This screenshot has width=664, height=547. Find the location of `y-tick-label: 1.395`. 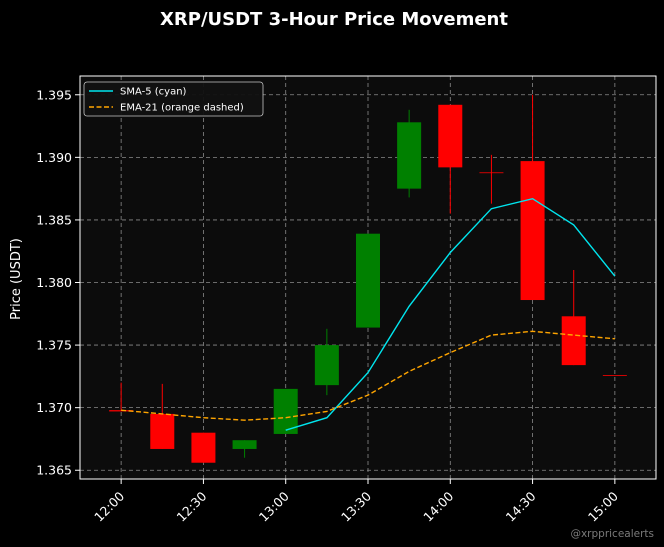

y-tick-label: 1.395 is located at coordinates (54, 94).